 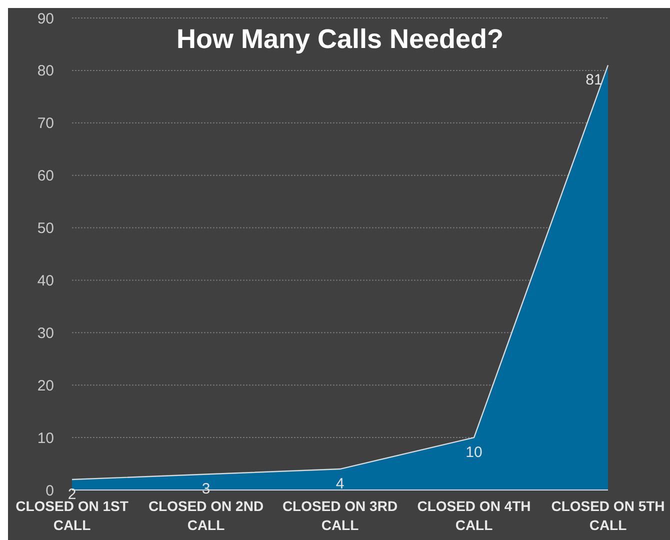 I want to click on y-tick-label: 70, so click(x=45, y=123).